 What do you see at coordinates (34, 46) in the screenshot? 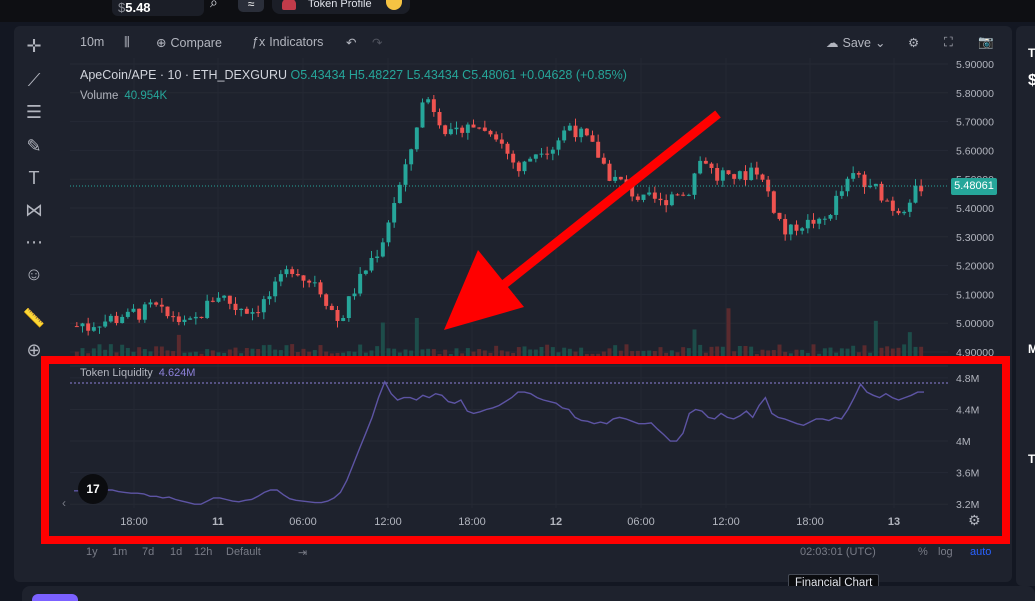
I see `crosshair-icon: ✛` at bounding box center [34, 46].